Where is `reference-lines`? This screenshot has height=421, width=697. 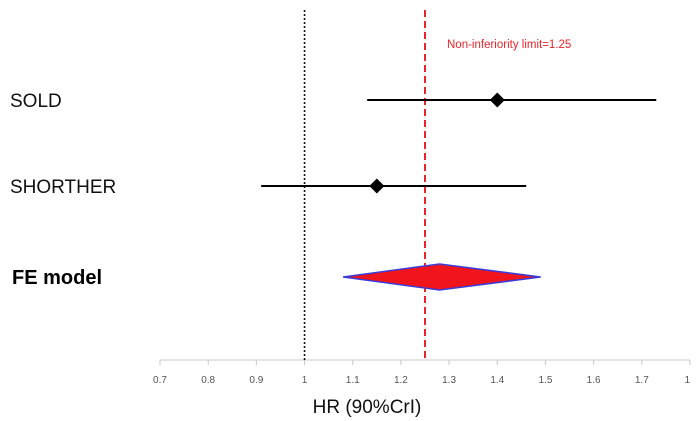
reference-lines is located at coordinates (364, 185).